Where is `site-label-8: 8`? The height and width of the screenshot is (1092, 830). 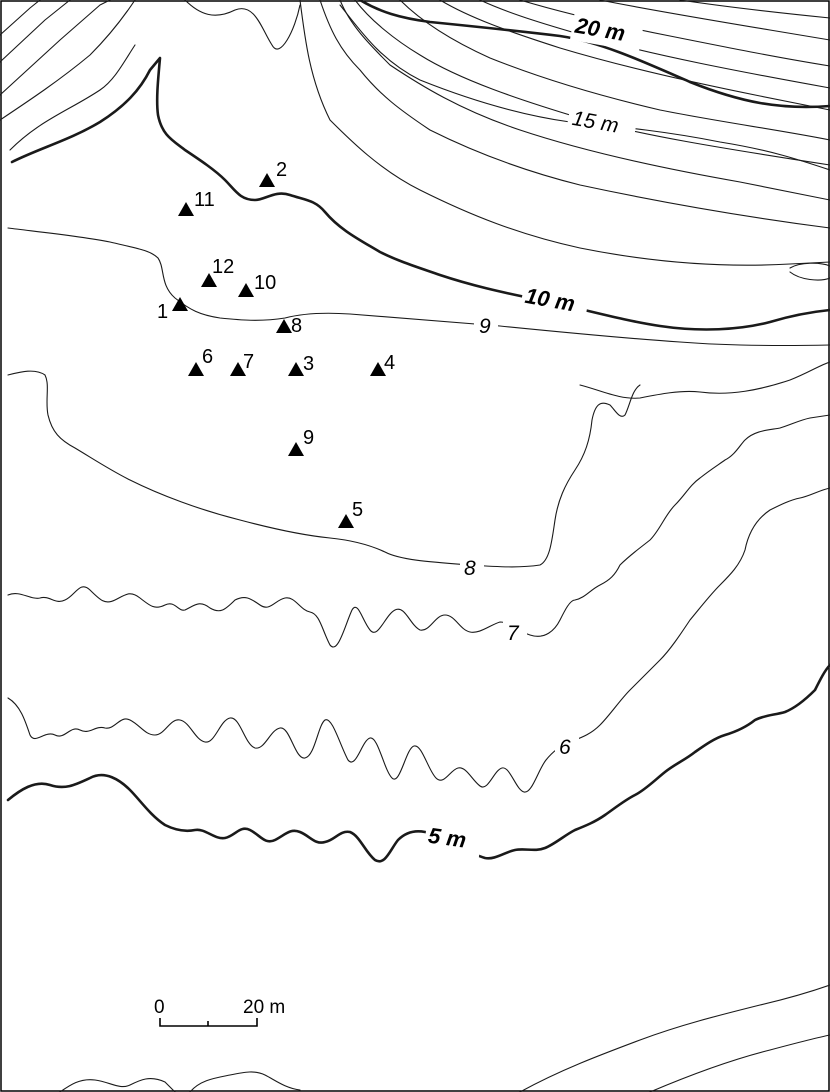 site-label-8: 8 is located at coordinates (296, 326).